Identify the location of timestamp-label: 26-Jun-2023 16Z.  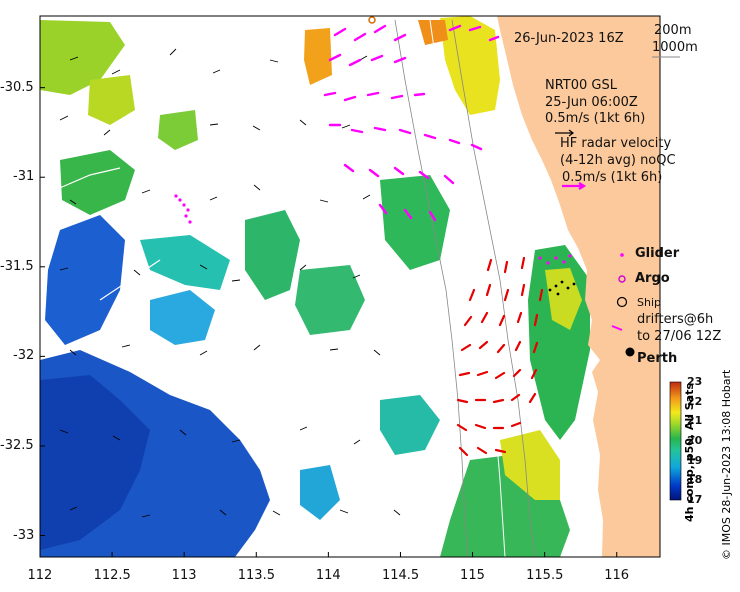
(569, 38).